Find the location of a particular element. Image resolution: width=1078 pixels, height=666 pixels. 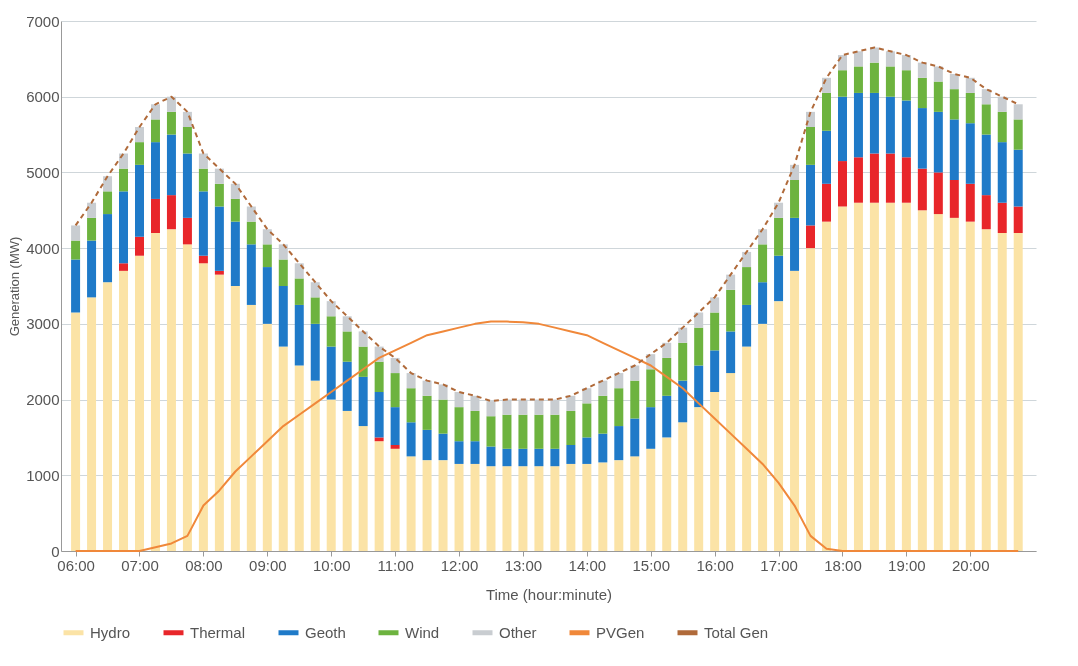

legend-label: Total Gen is located at coordinates (736, 632).